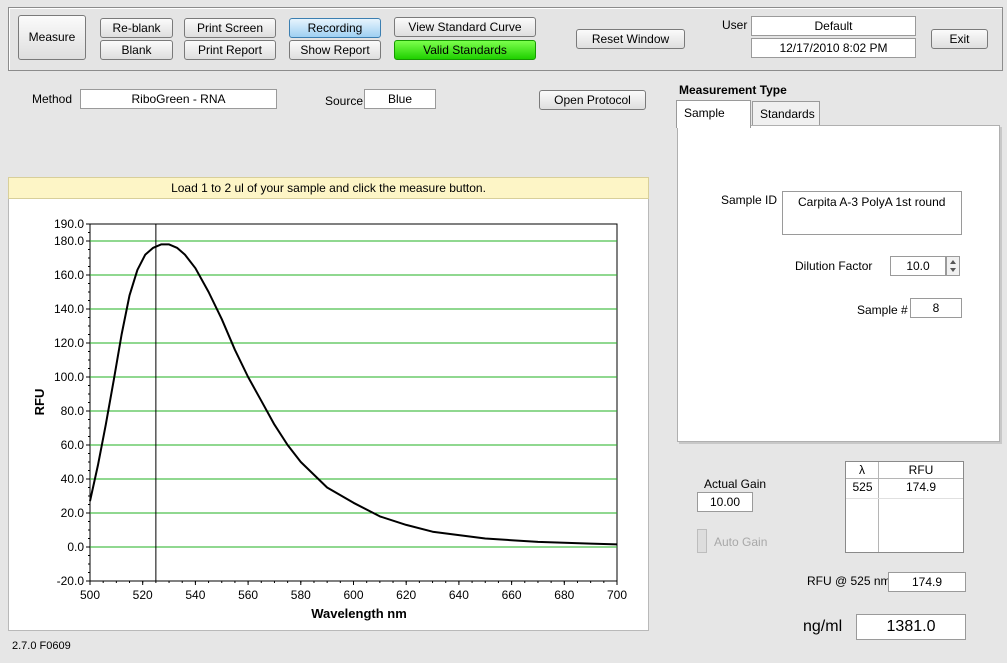 The image size is (1007, 663). I want to click on y-tick-label: 190.0, so click(69, 224).